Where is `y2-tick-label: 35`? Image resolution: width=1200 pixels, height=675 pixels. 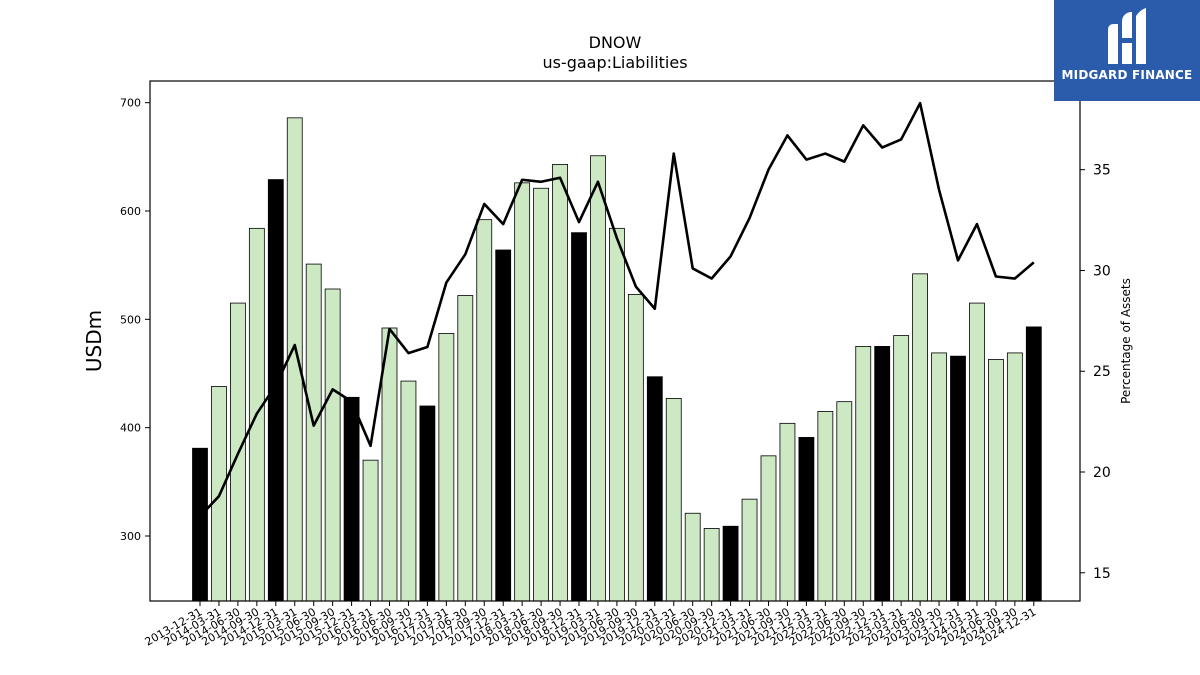
y2-tick-label: 35 is located at coordinates (1102, 171).